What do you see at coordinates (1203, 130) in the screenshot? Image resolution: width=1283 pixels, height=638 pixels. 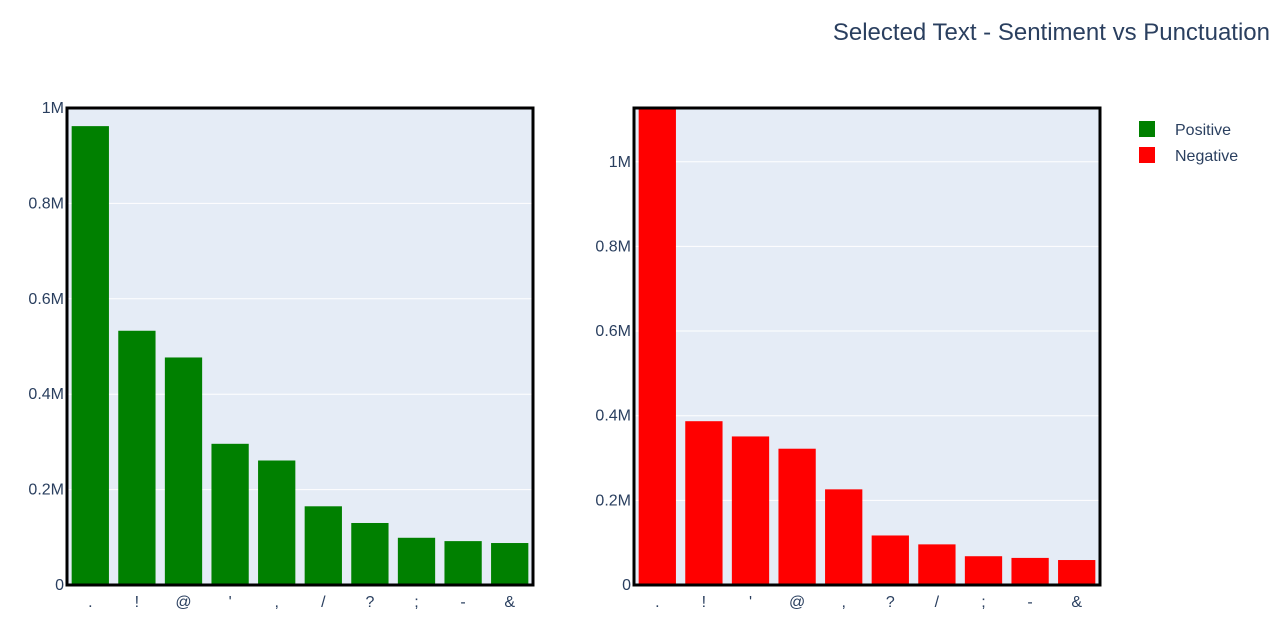 I see `legend-label: Positive` at bounding box center [1203, 130].